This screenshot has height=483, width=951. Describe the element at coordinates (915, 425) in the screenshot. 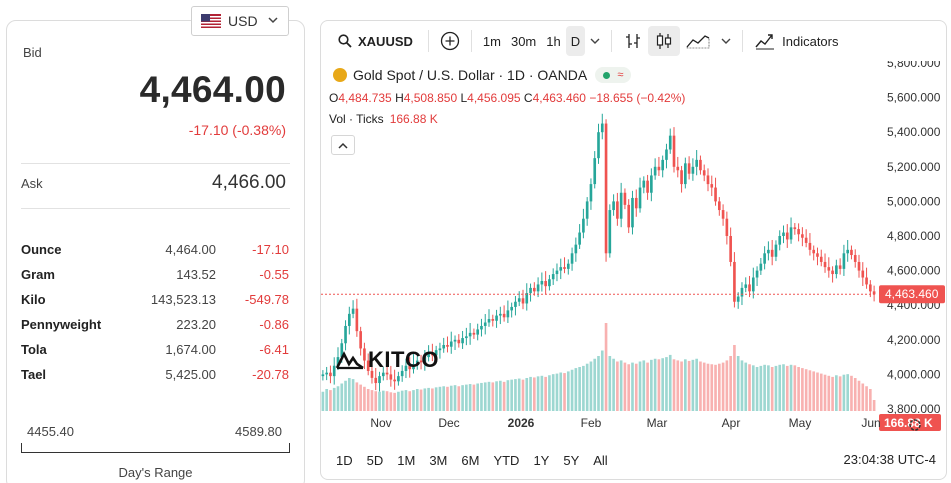

I see `gear-icon` at that location.